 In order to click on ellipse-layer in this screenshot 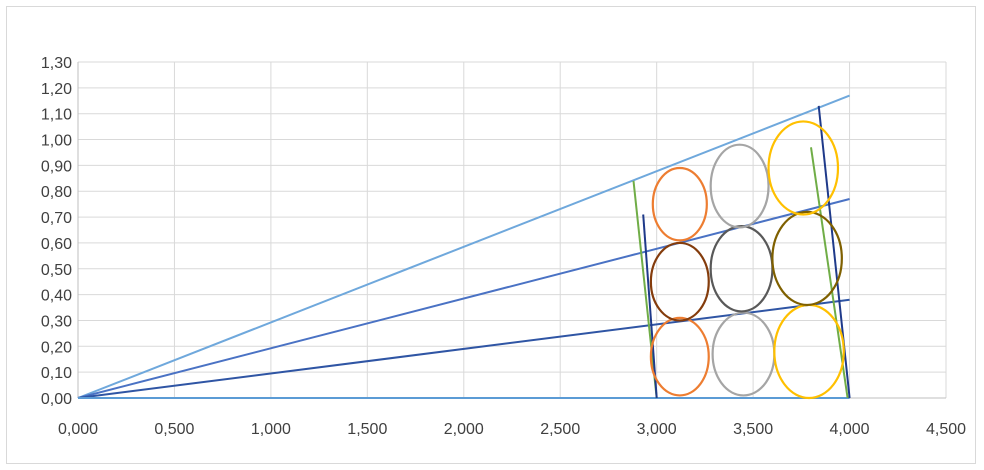, I will do `click(747, 260)`.